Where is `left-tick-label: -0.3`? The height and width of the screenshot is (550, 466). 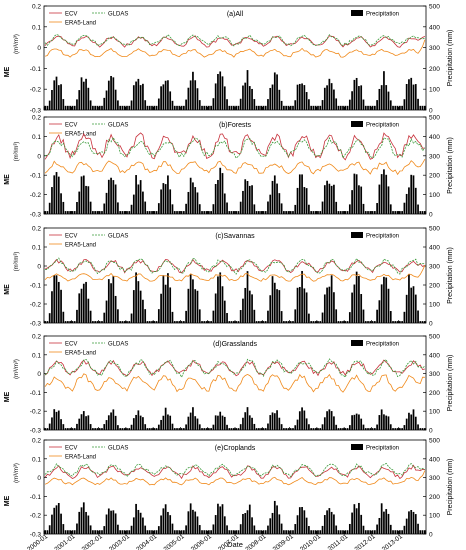 left-tick-label: -0.3 is located at coordinates (36, 431).